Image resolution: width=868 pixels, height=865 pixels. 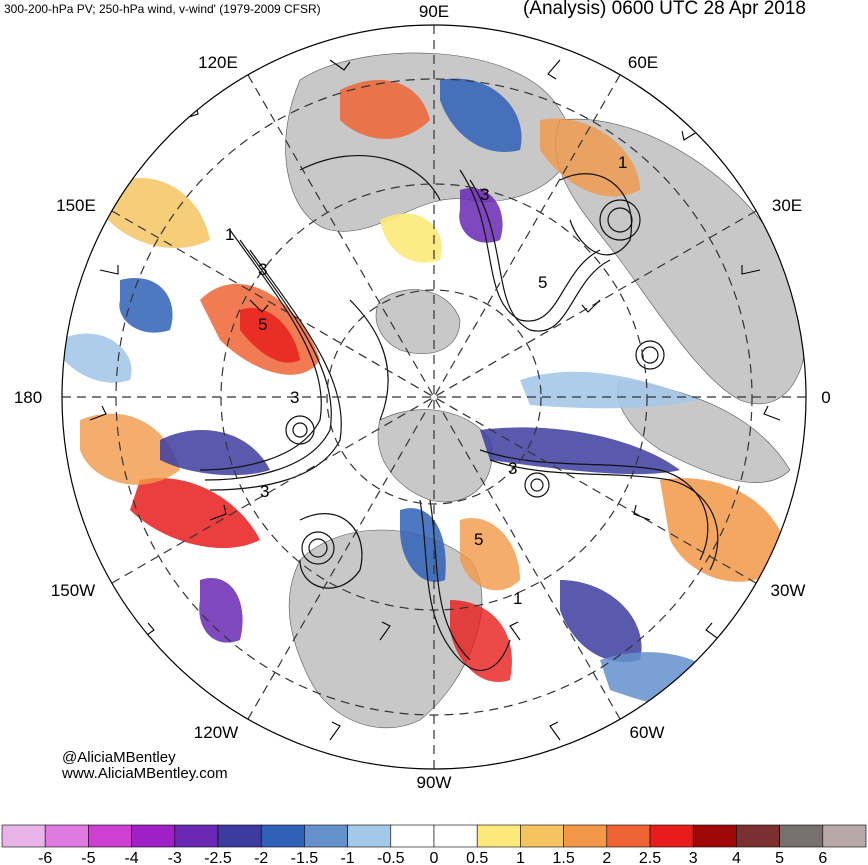 What do you see at coordinates (520, 857) in the screenshot?
I see `colorbar-tick-label: 1` at bounding box center [520, 857].